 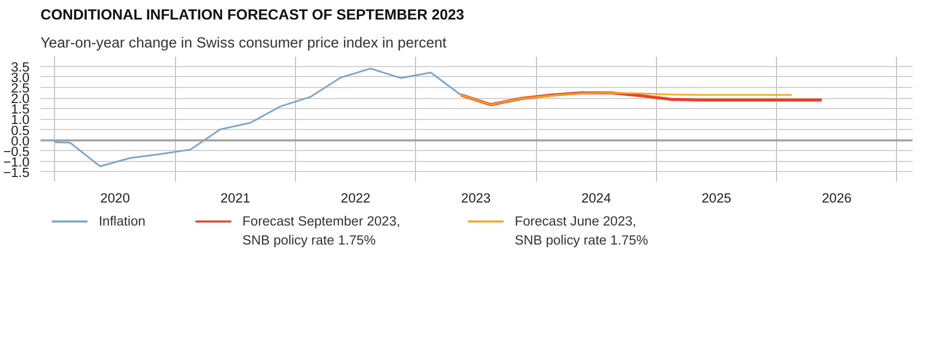 I want to click on x-tick-label: 2026, so click(x=837, y=198).